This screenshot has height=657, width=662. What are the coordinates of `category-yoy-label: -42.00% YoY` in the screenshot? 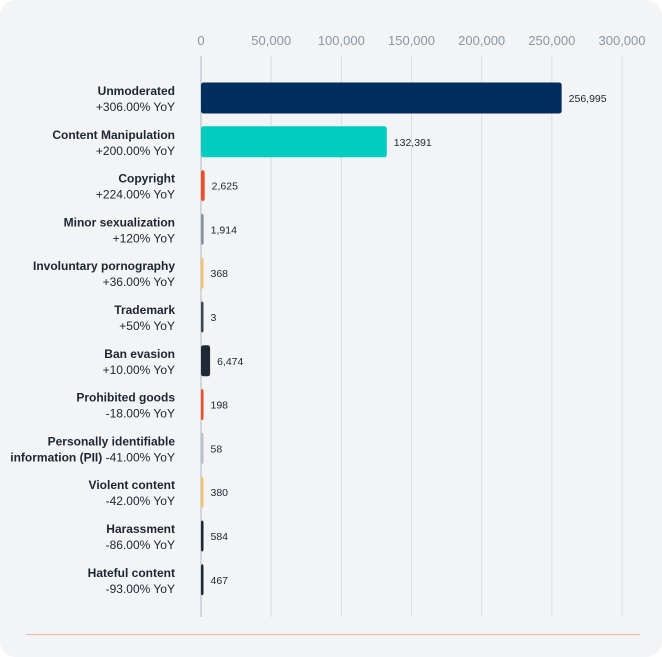 It's located at (140, 501).